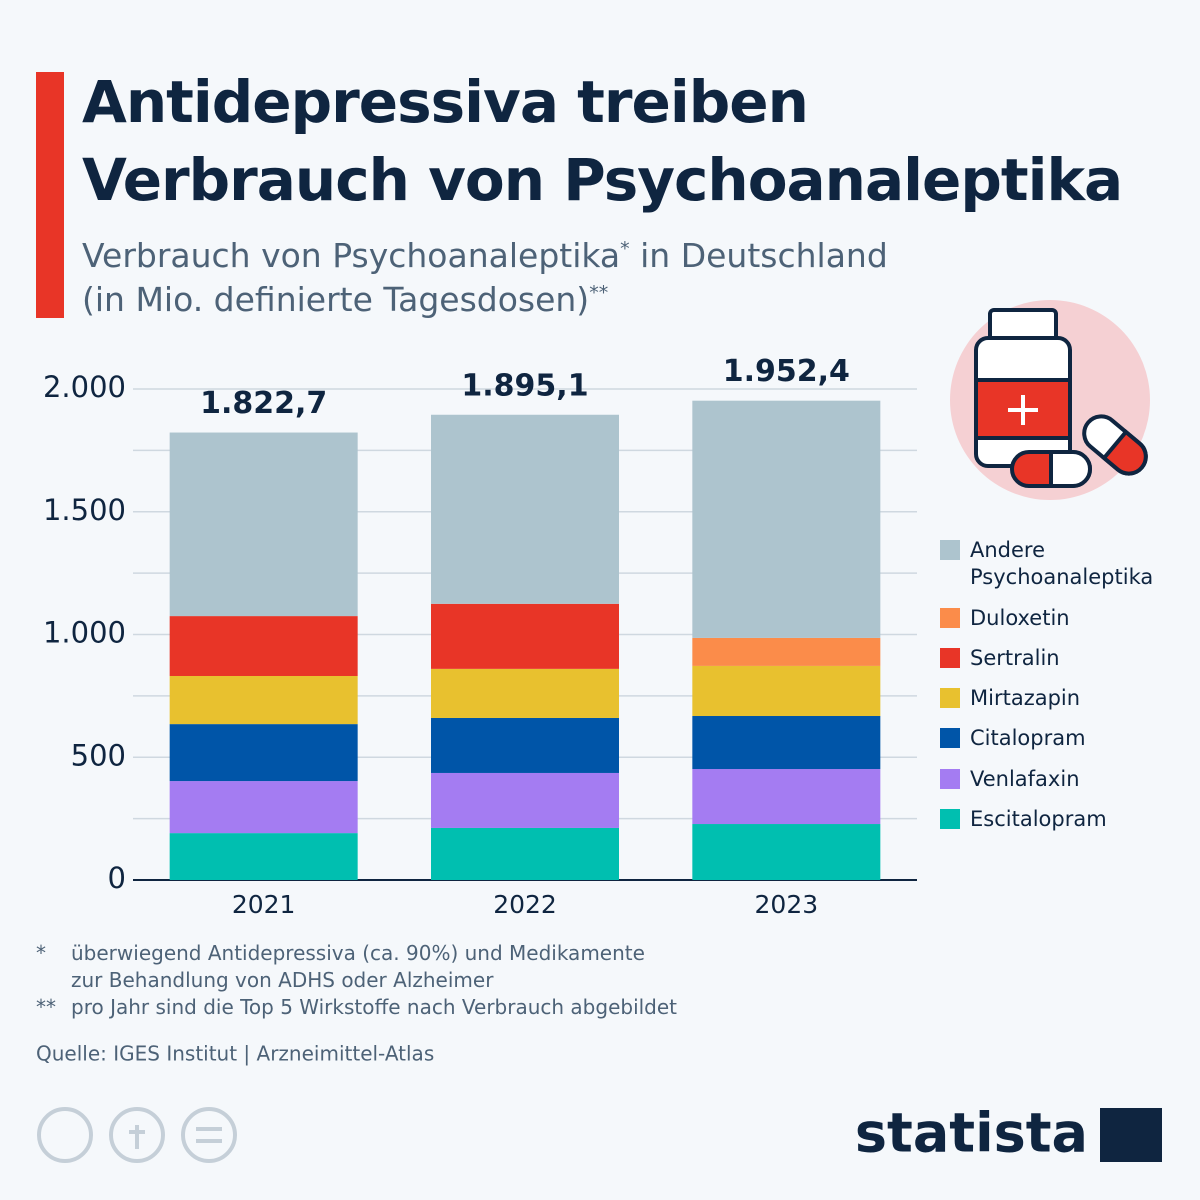  I want to click on legend-item: Citalopram, so click(1060, 738).